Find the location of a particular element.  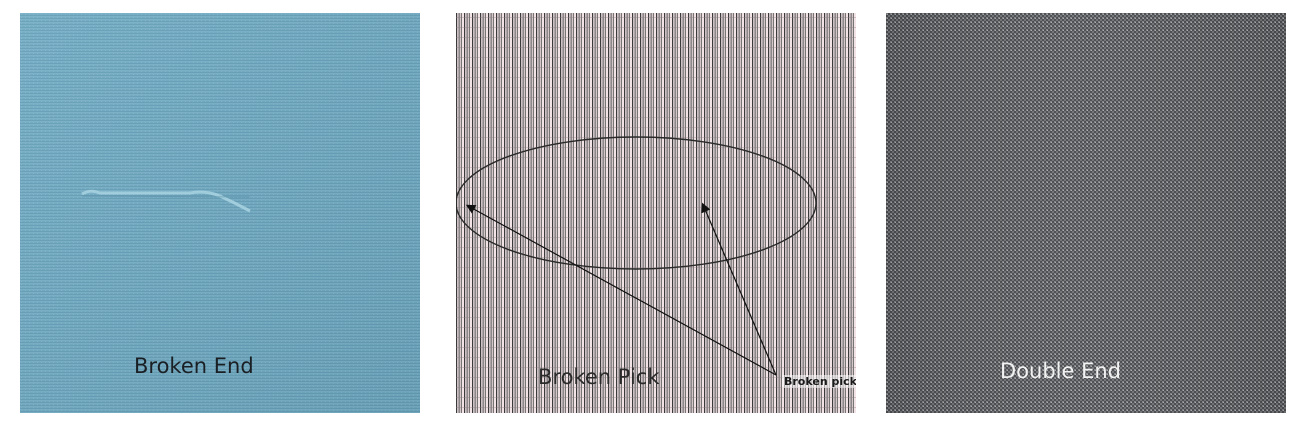

annotation-label-broken-pick: Broken pick is located at coordinates (819, 381).